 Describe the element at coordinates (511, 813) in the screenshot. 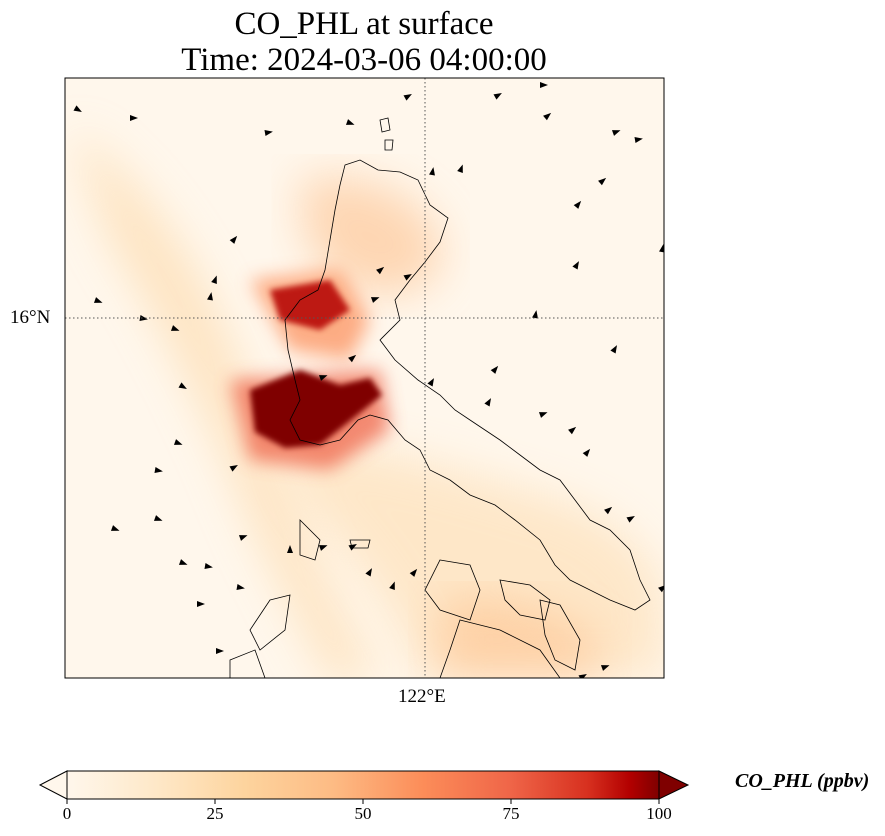

I see `colorbar-tick-label: 75` at that location.